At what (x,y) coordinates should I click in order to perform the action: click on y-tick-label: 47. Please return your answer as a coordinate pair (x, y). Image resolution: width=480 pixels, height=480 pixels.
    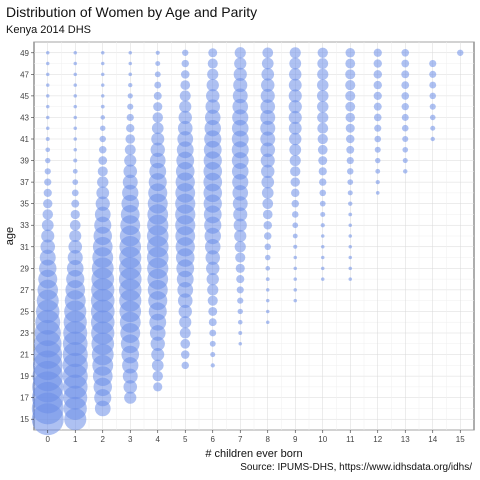
    Looking at the image, I should click on (24, 74).